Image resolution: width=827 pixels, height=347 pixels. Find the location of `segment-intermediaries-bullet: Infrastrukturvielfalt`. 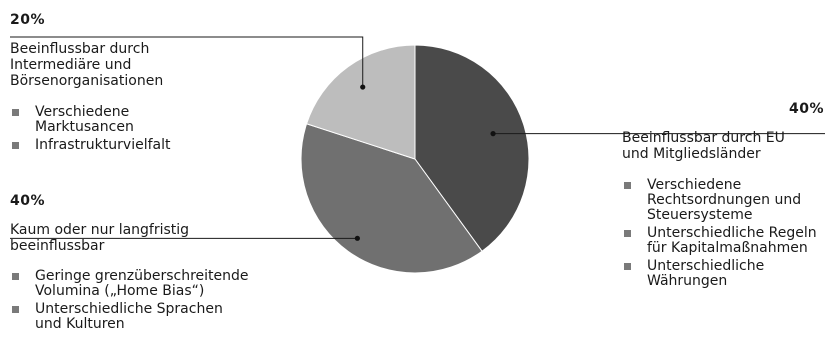

segment-intermediaries-bullet: Infrastrukturvielfalt is located at coordinates (160, 145).